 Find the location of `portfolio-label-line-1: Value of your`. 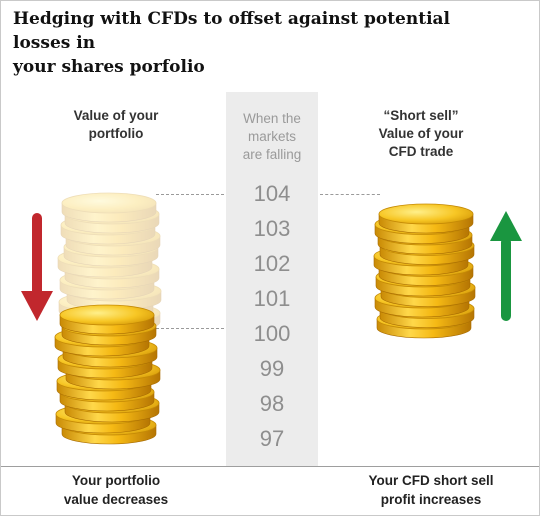

portfolio-label-line-1: Value of your is located at coordinates (116, 115).